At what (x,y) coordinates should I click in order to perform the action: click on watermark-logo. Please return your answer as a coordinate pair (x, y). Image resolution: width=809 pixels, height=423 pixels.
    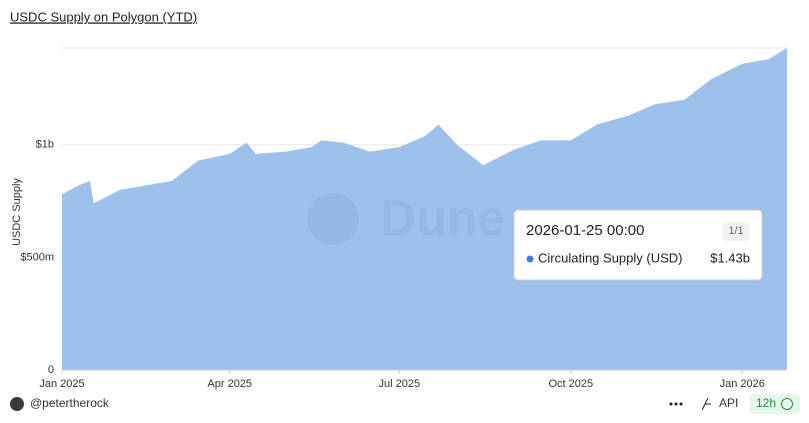
    Looking at the image, I should click on (333, 219).